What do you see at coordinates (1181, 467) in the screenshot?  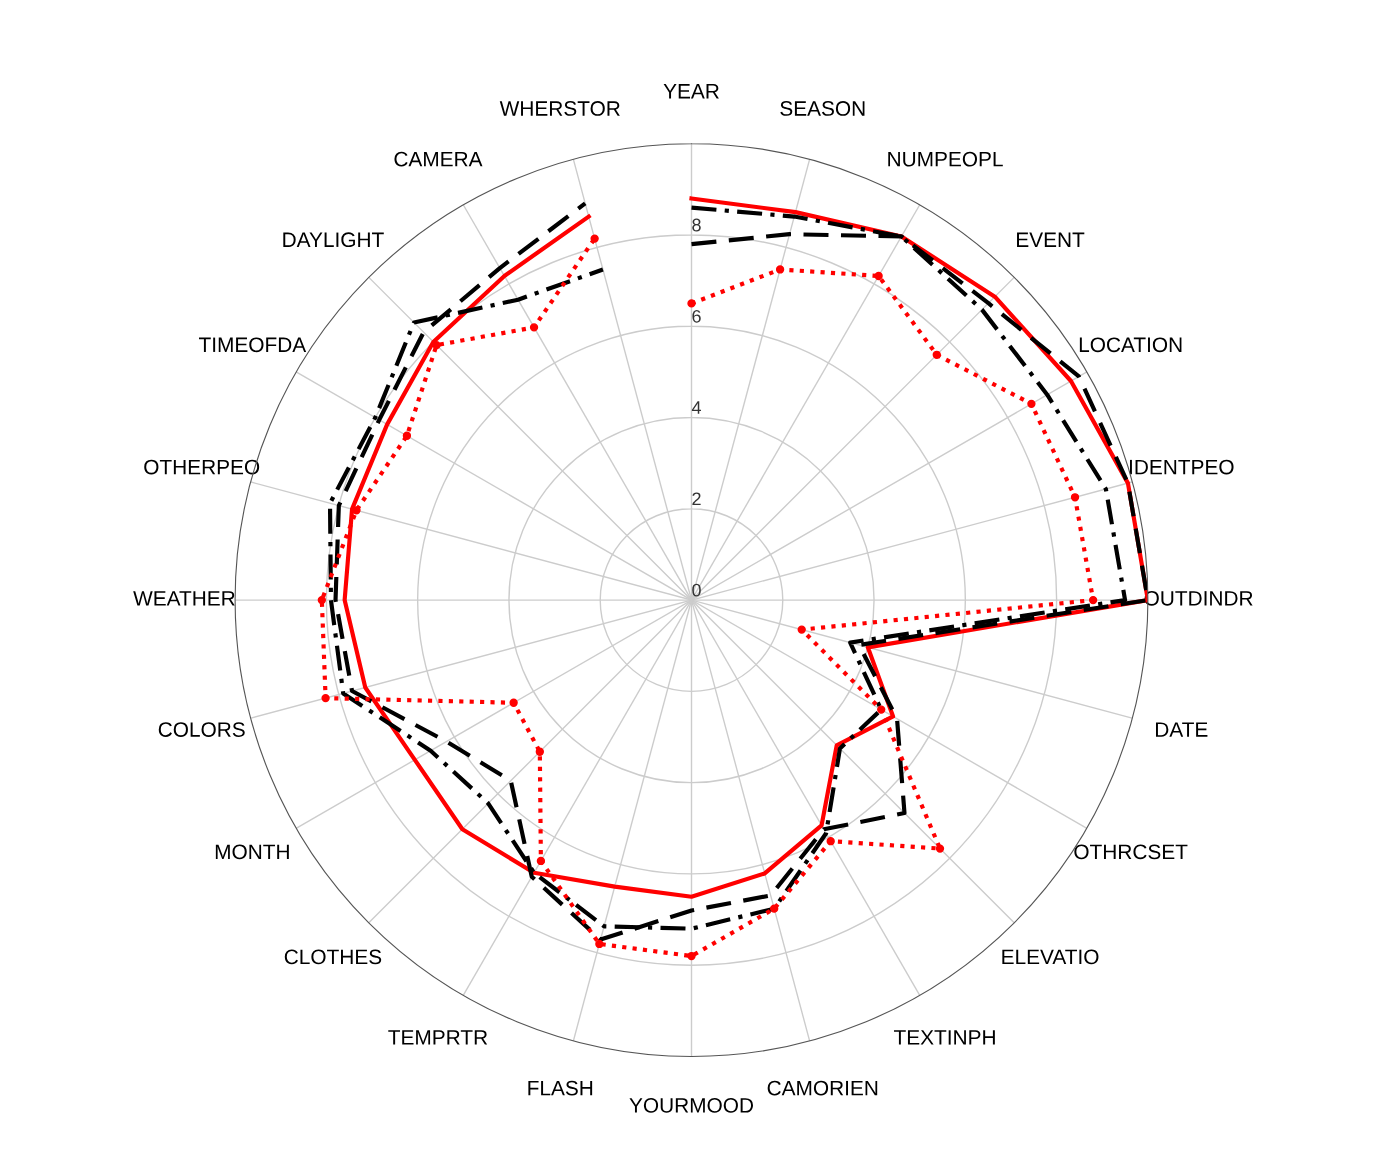 I see `spoke-label: IDENTPEO` at bounding box center [1181, 467].